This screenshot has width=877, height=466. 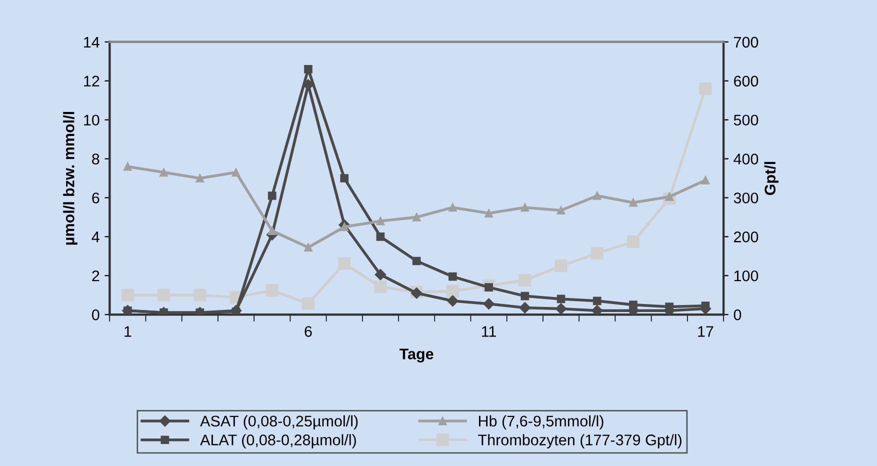 I want to click on y2-axis-title: Gpt/l, so click(x=771, y=179).